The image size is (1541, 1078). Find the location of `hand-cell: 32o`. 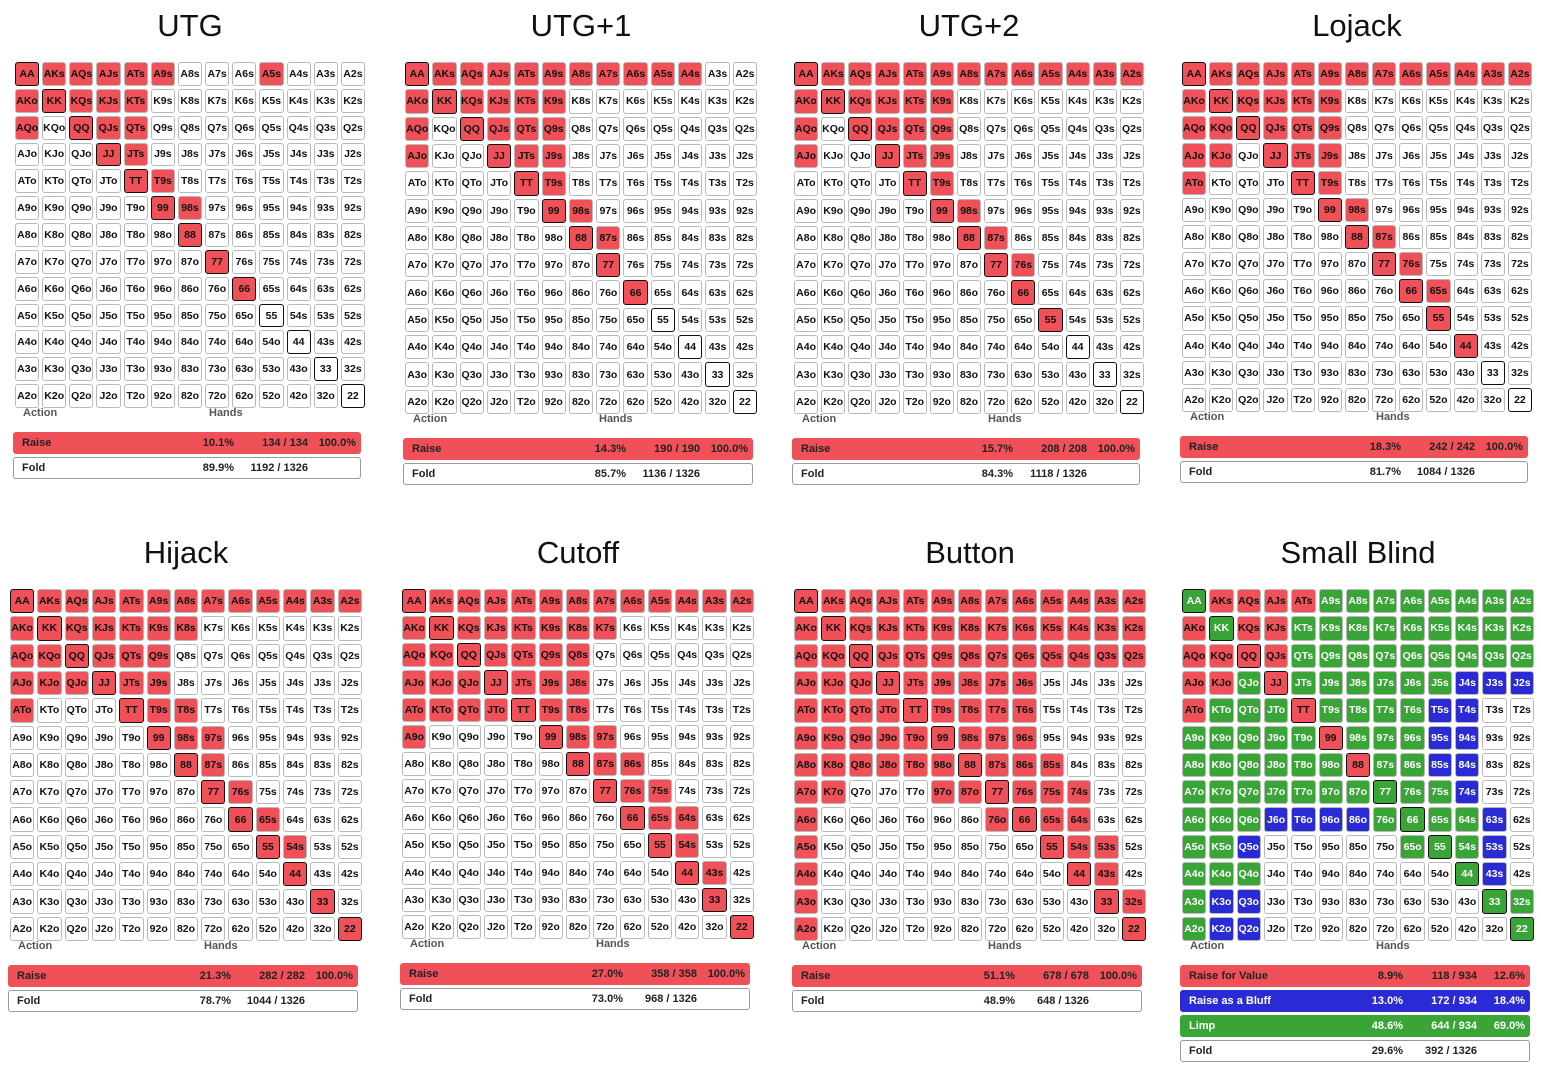

hand-cell: 32o is located at coordinates (717, 401).